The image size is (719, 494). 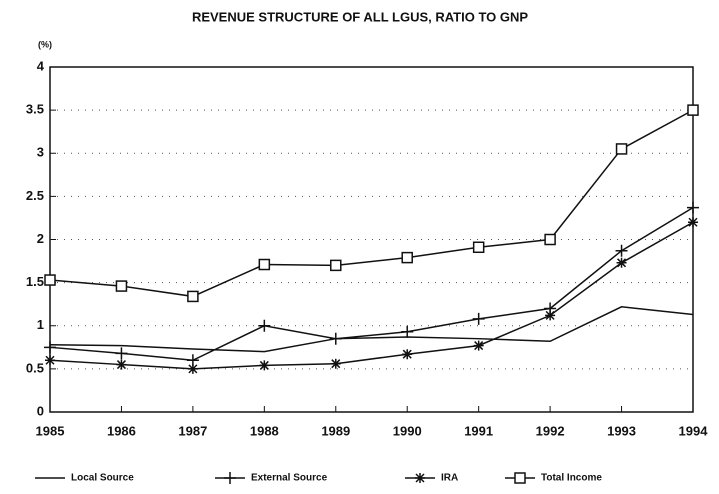 I want to click on y-tick-label: 1.5, so click(x=35, y=281).